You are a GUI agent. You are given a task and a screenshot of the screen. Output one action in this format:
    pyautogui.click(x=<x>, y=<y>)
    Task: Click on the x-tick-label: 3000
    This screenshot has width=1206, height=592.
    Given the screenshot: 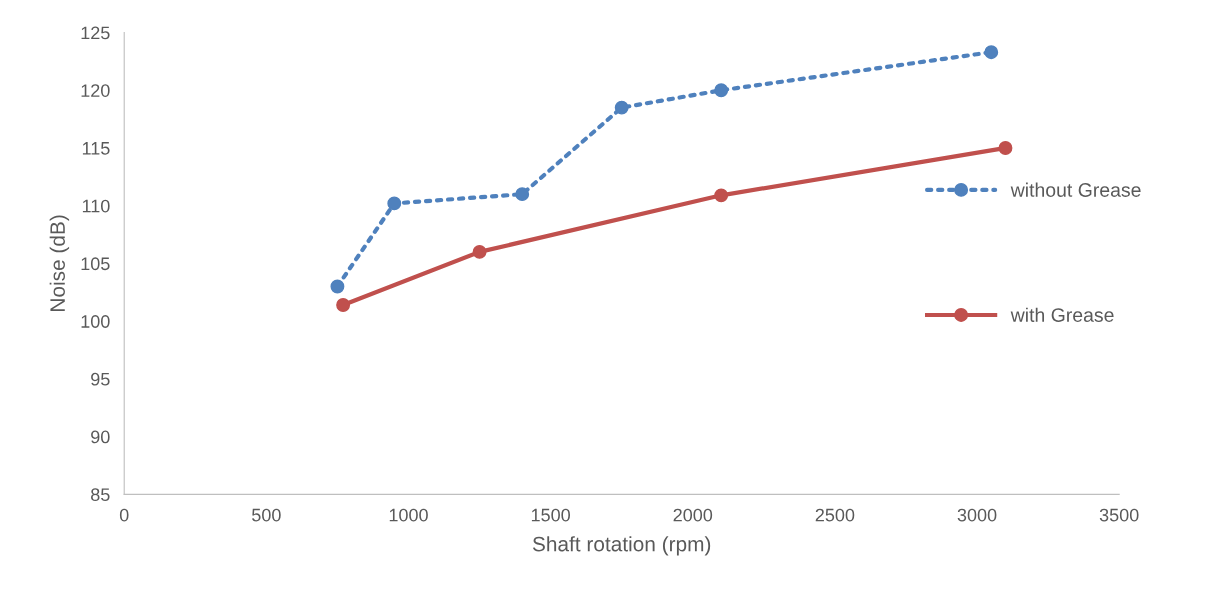 What is the action you would take?
    pyautogui.click(x=977, y=515)
    